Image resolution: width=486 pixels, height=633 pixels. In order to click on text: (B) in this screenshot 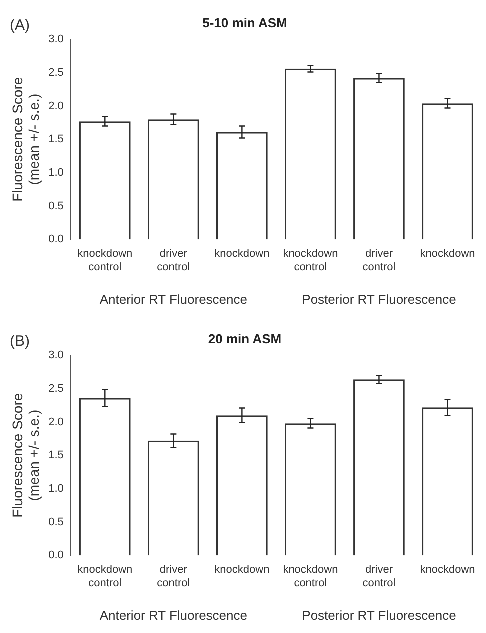, I will do `click(20, 341)`.